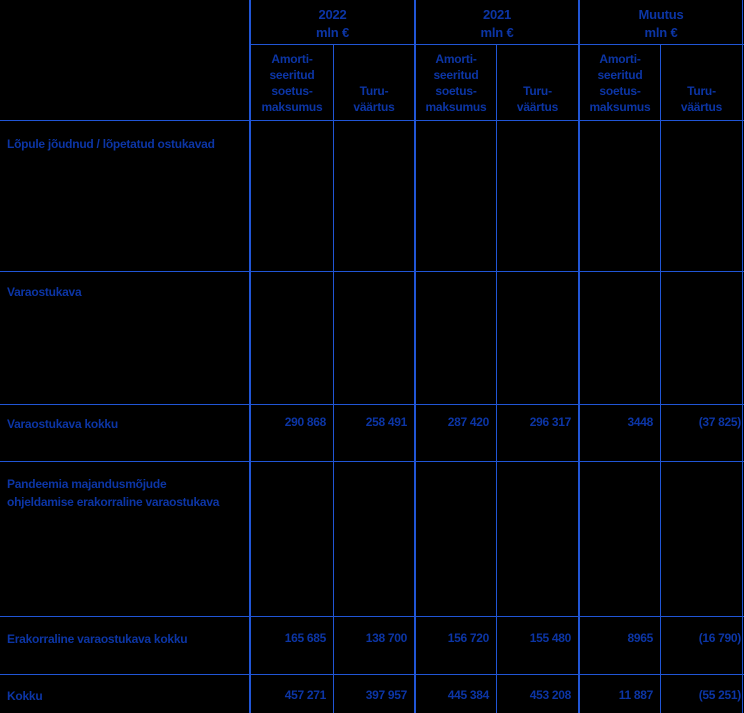 The width and height of the screenshot is (744, 713). What do you see at coordinates (620, 83) in the screenshot?
I see `col-header-amortised-cost-muutus: Amorti- seeritud soetus- maksumus` at bounding box center [620, 83].